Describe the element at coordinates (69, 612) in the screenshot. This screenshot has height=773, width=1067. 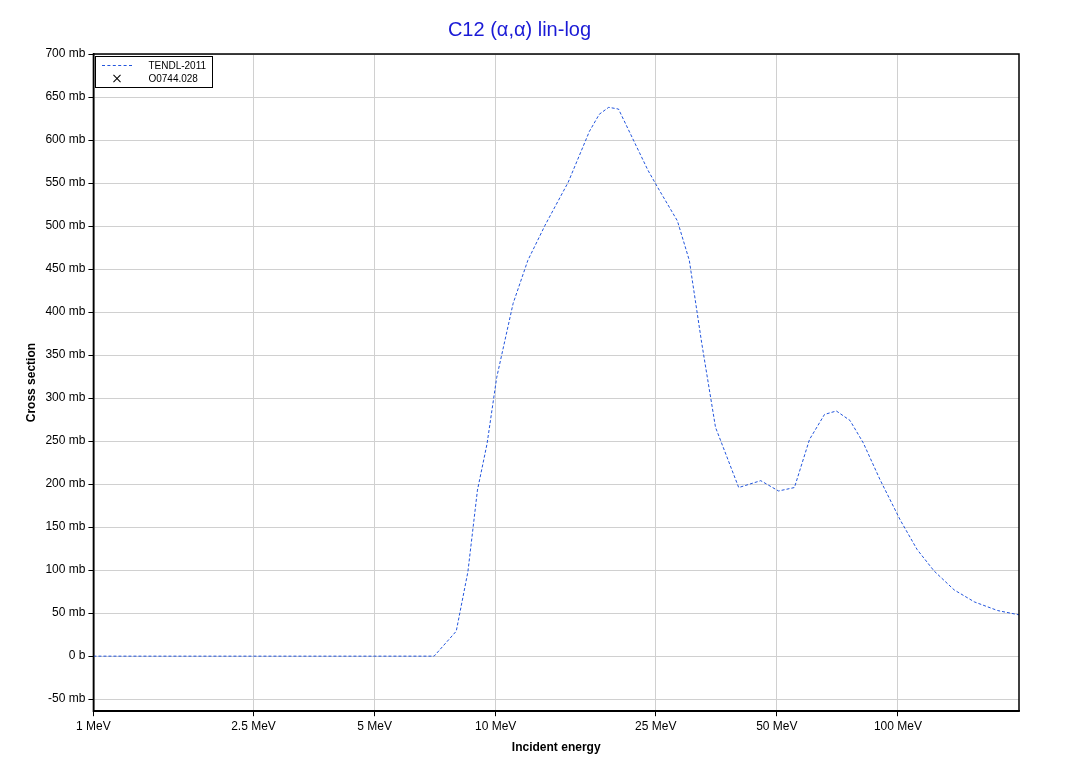
I see `y-tick-label: 50 mb` at that location.